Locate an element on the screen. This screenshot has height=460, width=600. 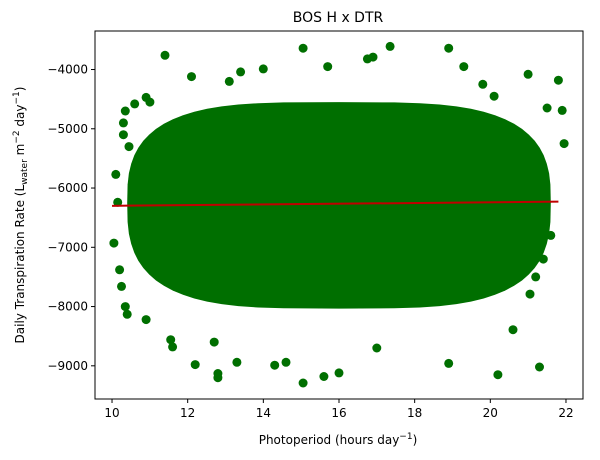
y-axis-label-p2: m is located at coordinates (20, 152).